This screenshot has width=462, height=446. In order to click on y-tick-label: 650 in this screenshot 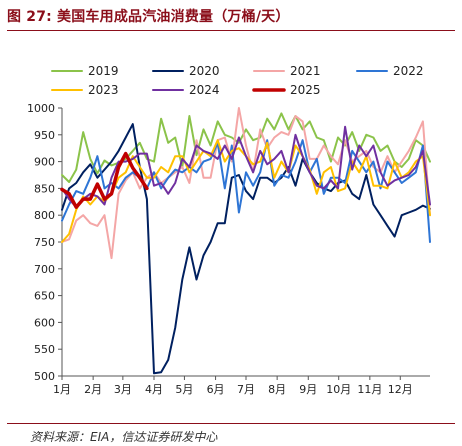, I will do `click(44, 296)`.